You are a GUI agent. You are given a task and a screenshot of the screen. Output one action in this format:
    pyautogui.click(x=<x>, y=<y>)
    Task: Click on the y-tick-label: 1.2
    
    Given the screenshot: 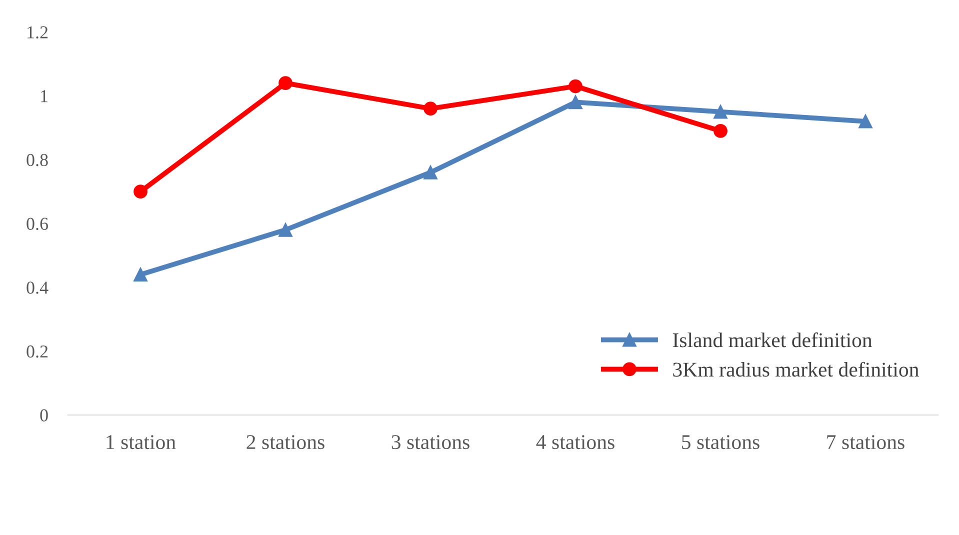 What is the action you would take?
    pyautogui.click(x=38, y=32)
    